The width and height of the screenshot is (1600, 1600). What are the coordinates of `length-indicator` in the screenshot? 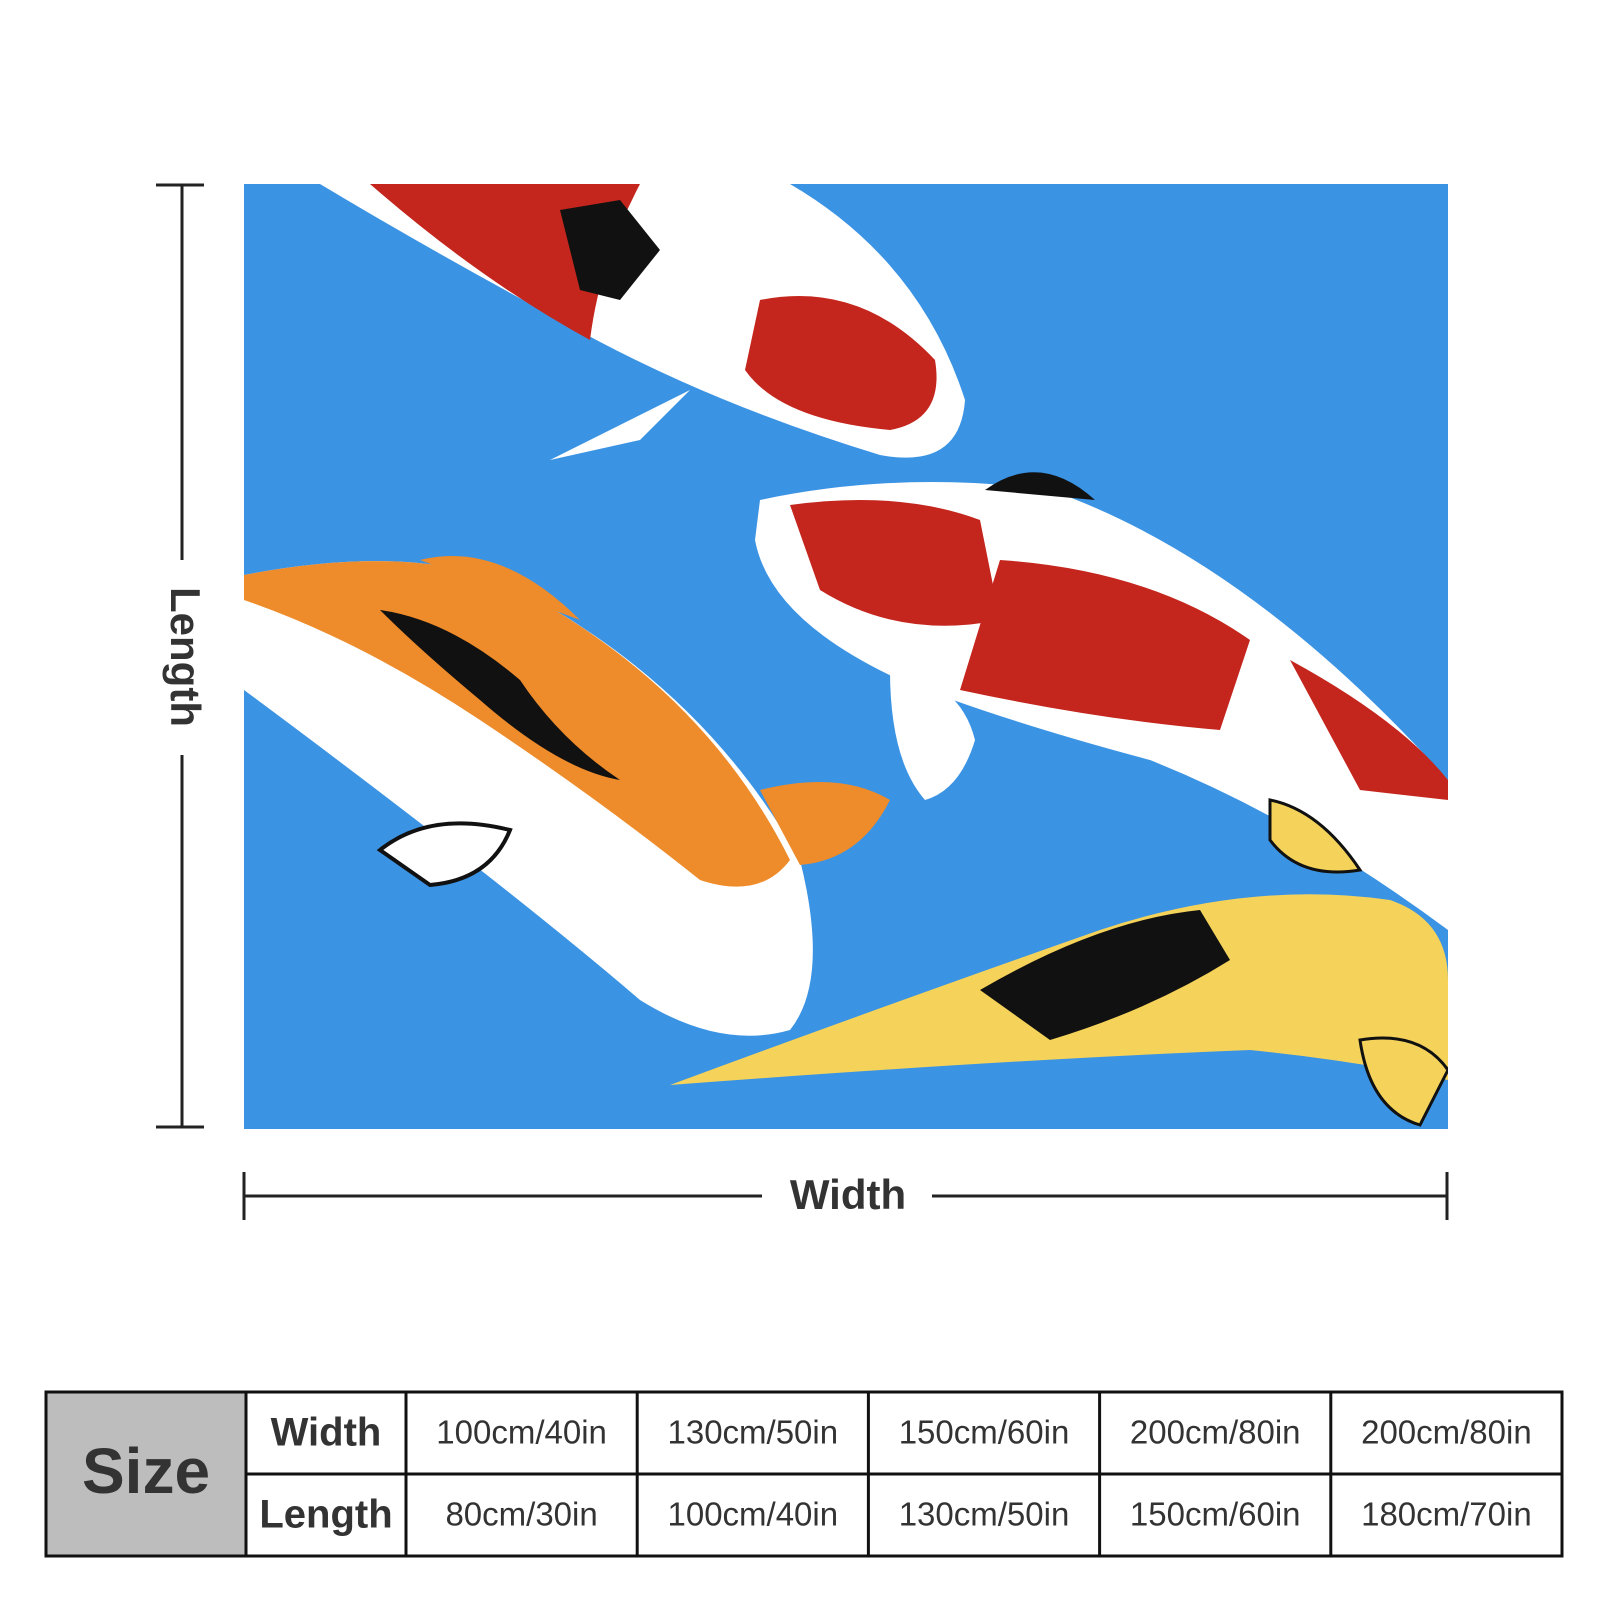 It's located at (180, 656).